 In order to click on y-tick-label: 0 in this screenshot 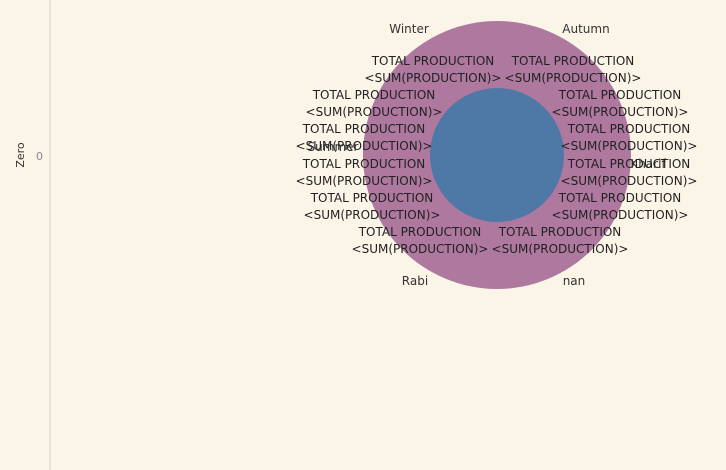, I will do `click(39, 156)`.